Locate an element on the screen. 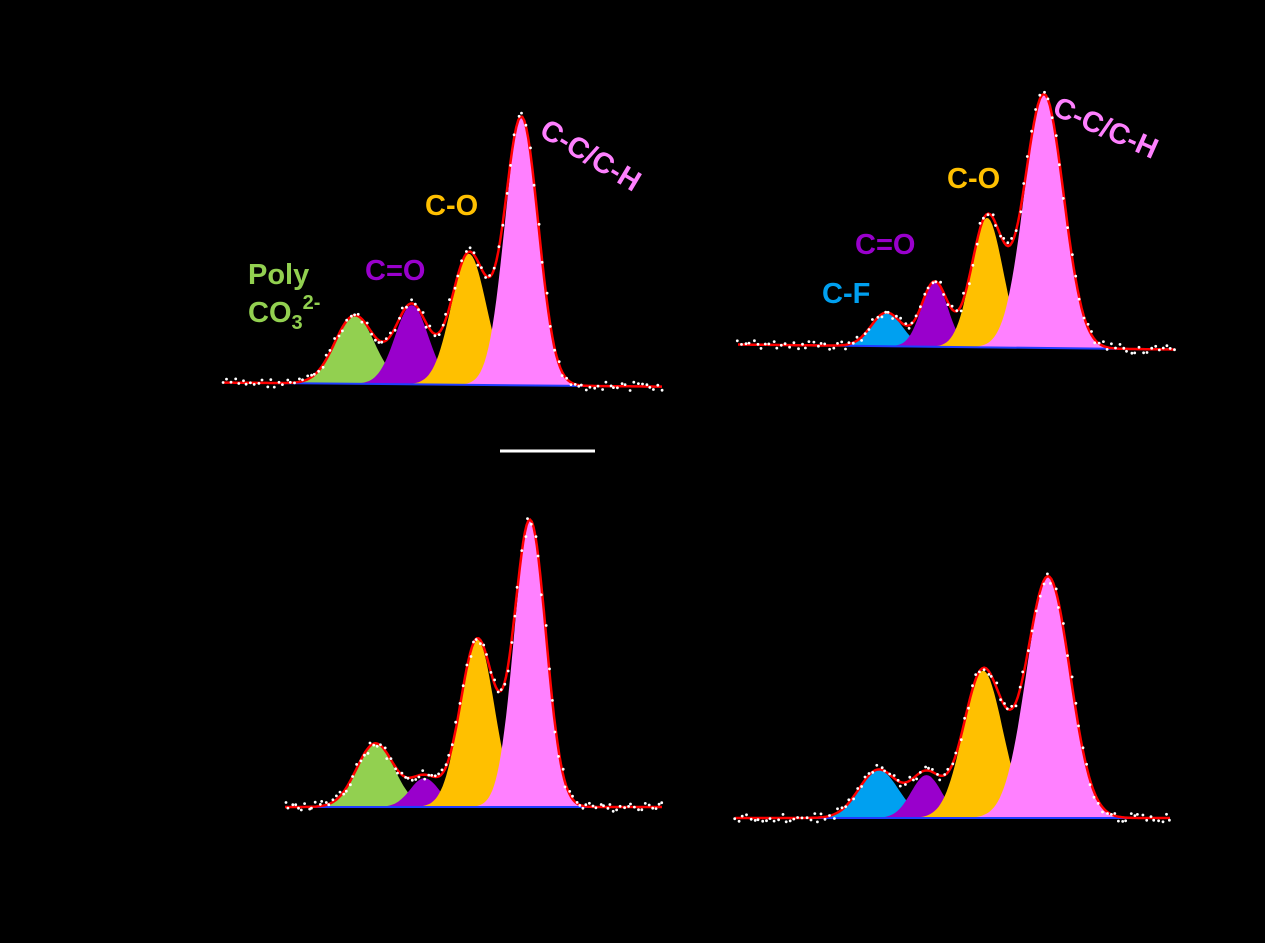 This screenshot has width=1265, height=943. peak-c-c-c-h is located at coordinates (956, 222).